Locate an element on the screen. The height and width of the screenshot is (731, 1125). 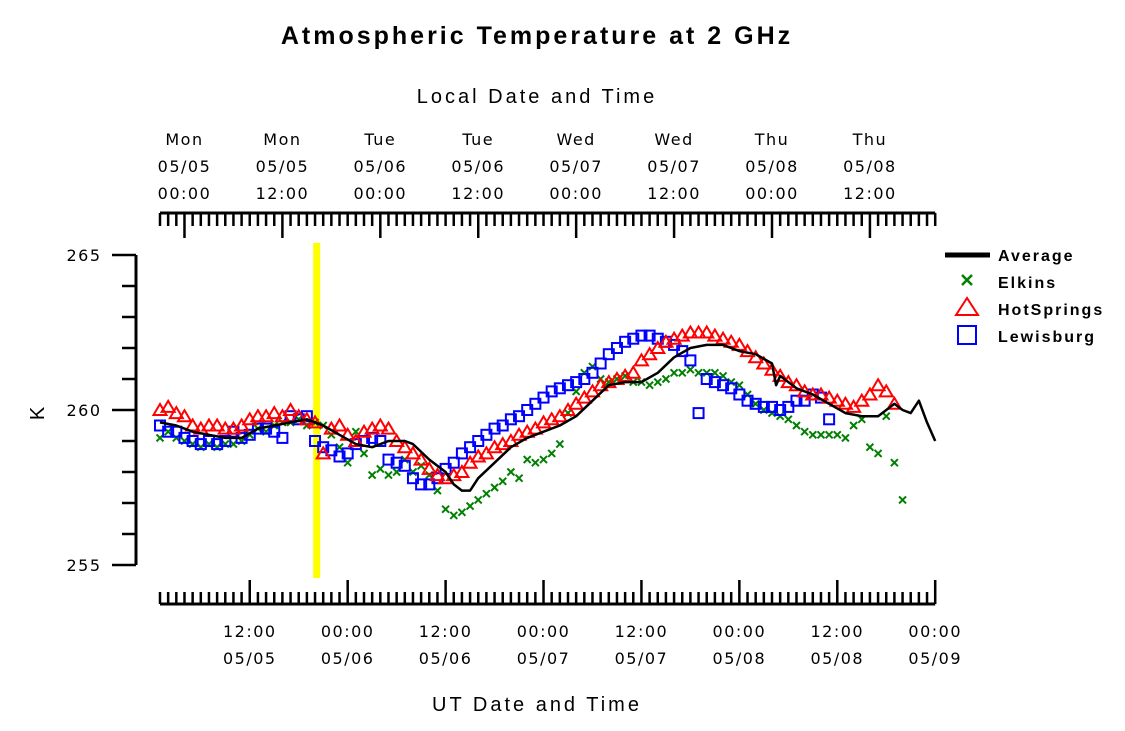
chart-title: Atmospheric Temperature at 2 GHz is located at coordinates (537, 36).